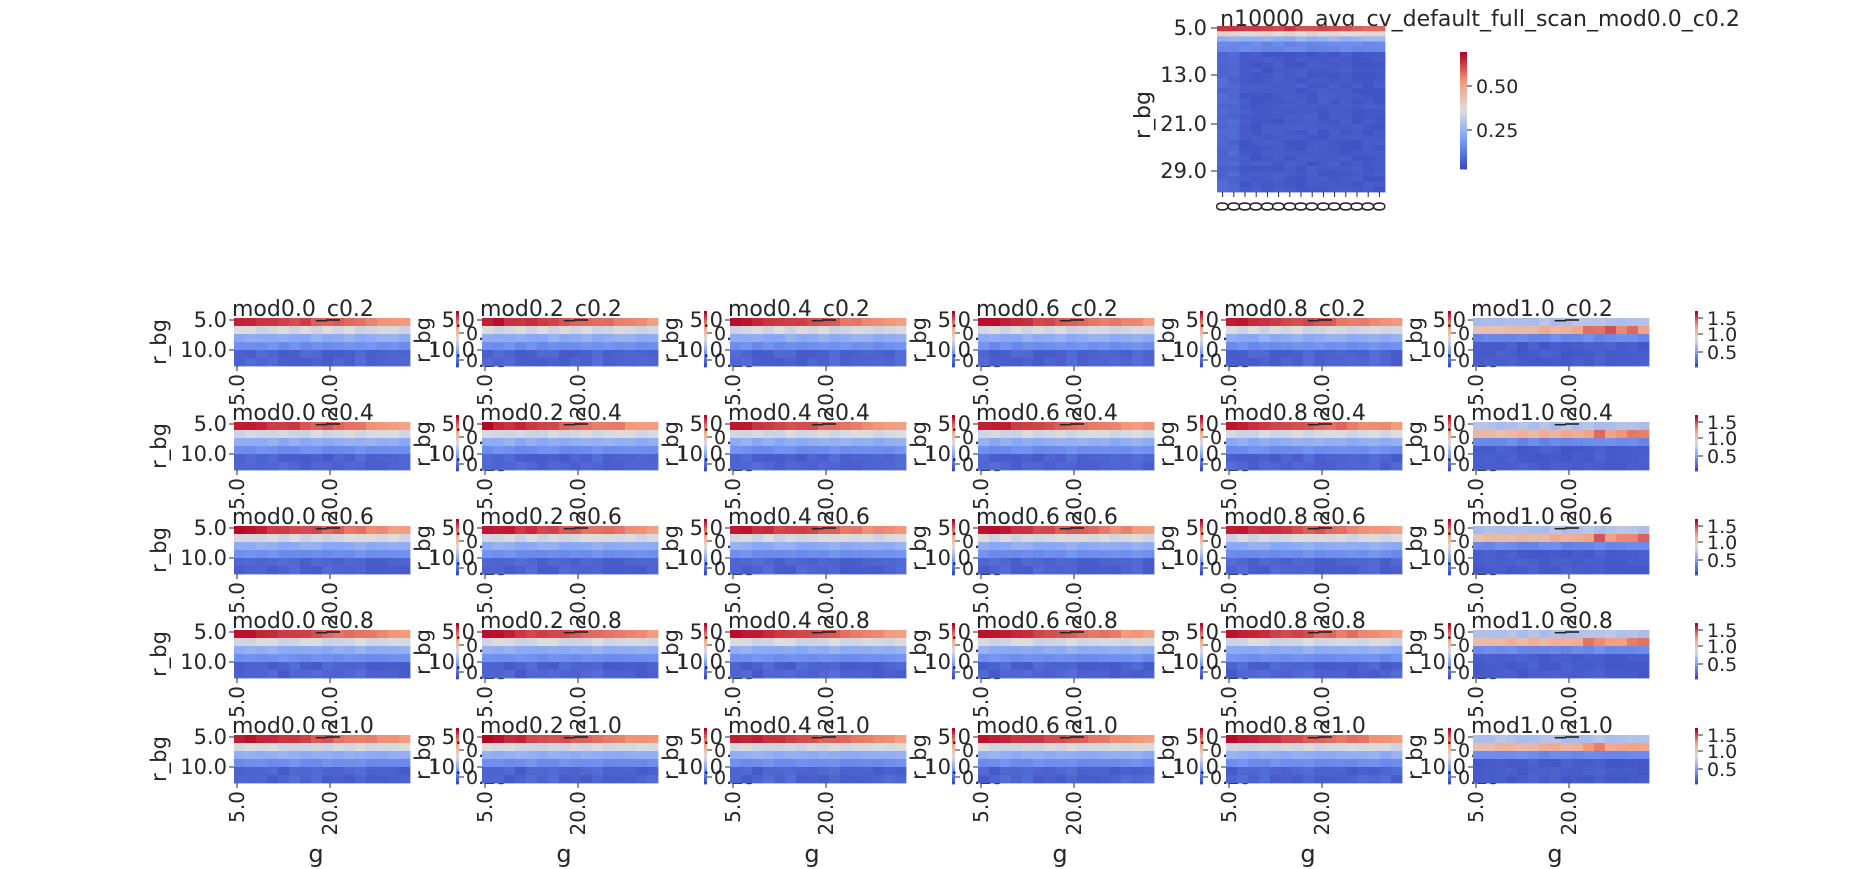  I want to click on x-tick-label: 5.0, so click(733, 494).